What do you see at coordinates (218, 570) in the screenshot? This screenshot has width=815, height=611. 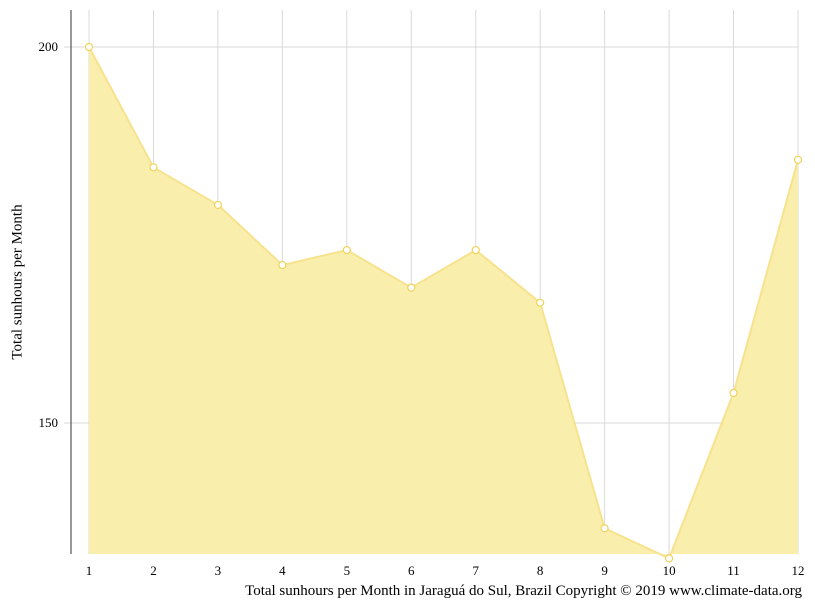 I see `x-tick-label: 3` at bounding box center [218, 570].